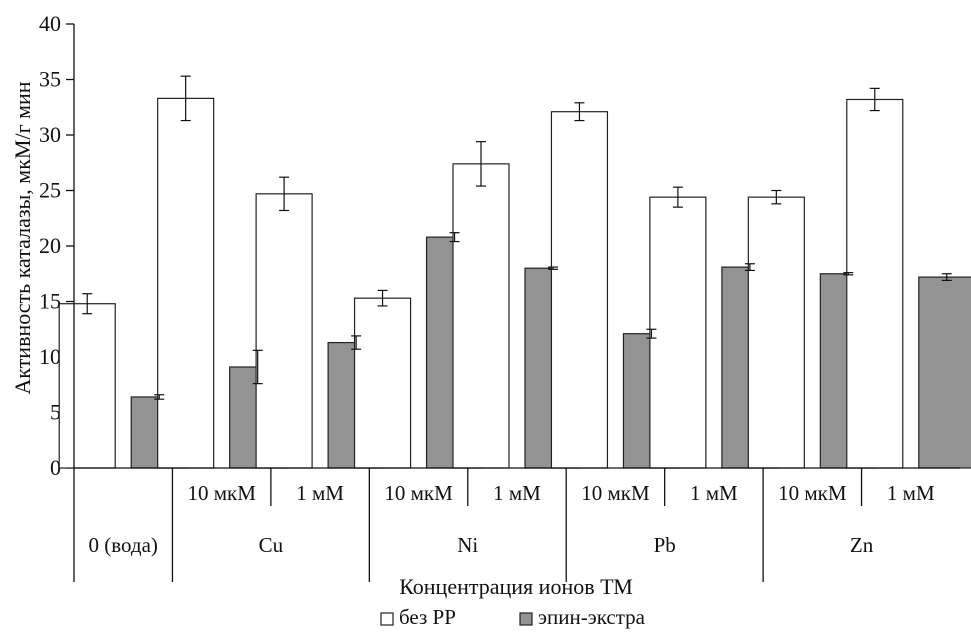  I want to click on y-tick-label: 0, so click(55, 467).